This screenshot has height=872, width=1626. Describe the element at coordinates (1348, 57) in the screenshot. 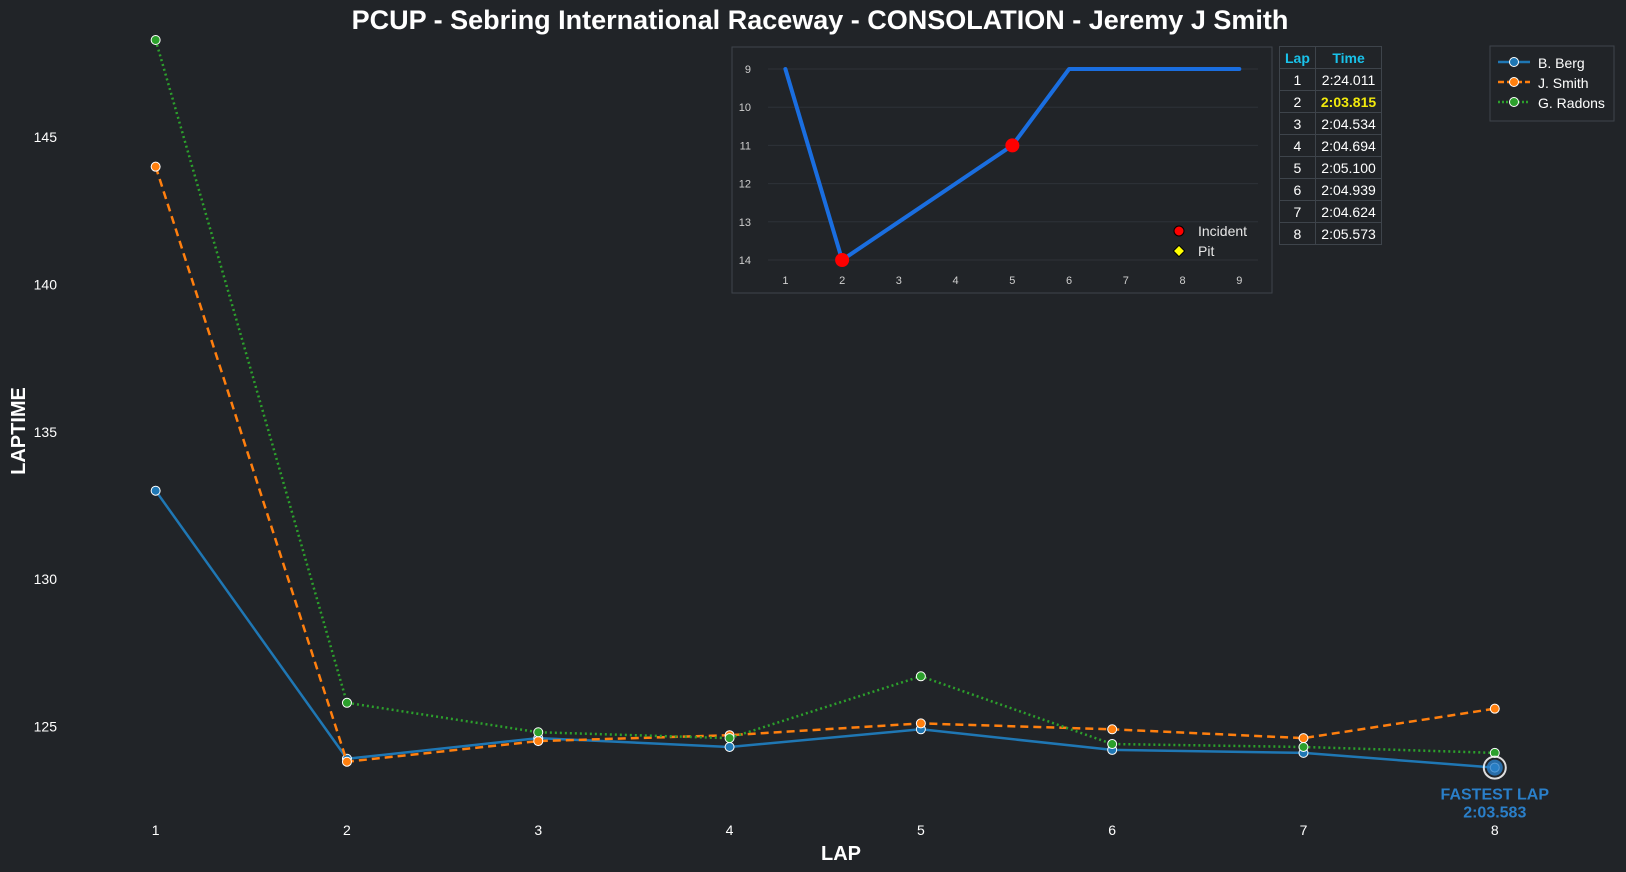

I see `table-header-time: Time` at that location.